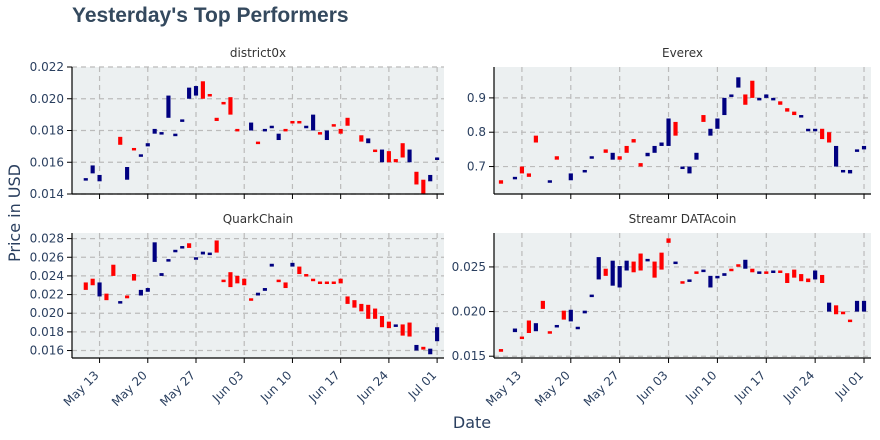 The width and height of the screenshot is (880, 440). What do you see at coordinates (47, 162) in the screenshot?
I see `y-tick-label: 0.016` at bounding box center [47, 162].